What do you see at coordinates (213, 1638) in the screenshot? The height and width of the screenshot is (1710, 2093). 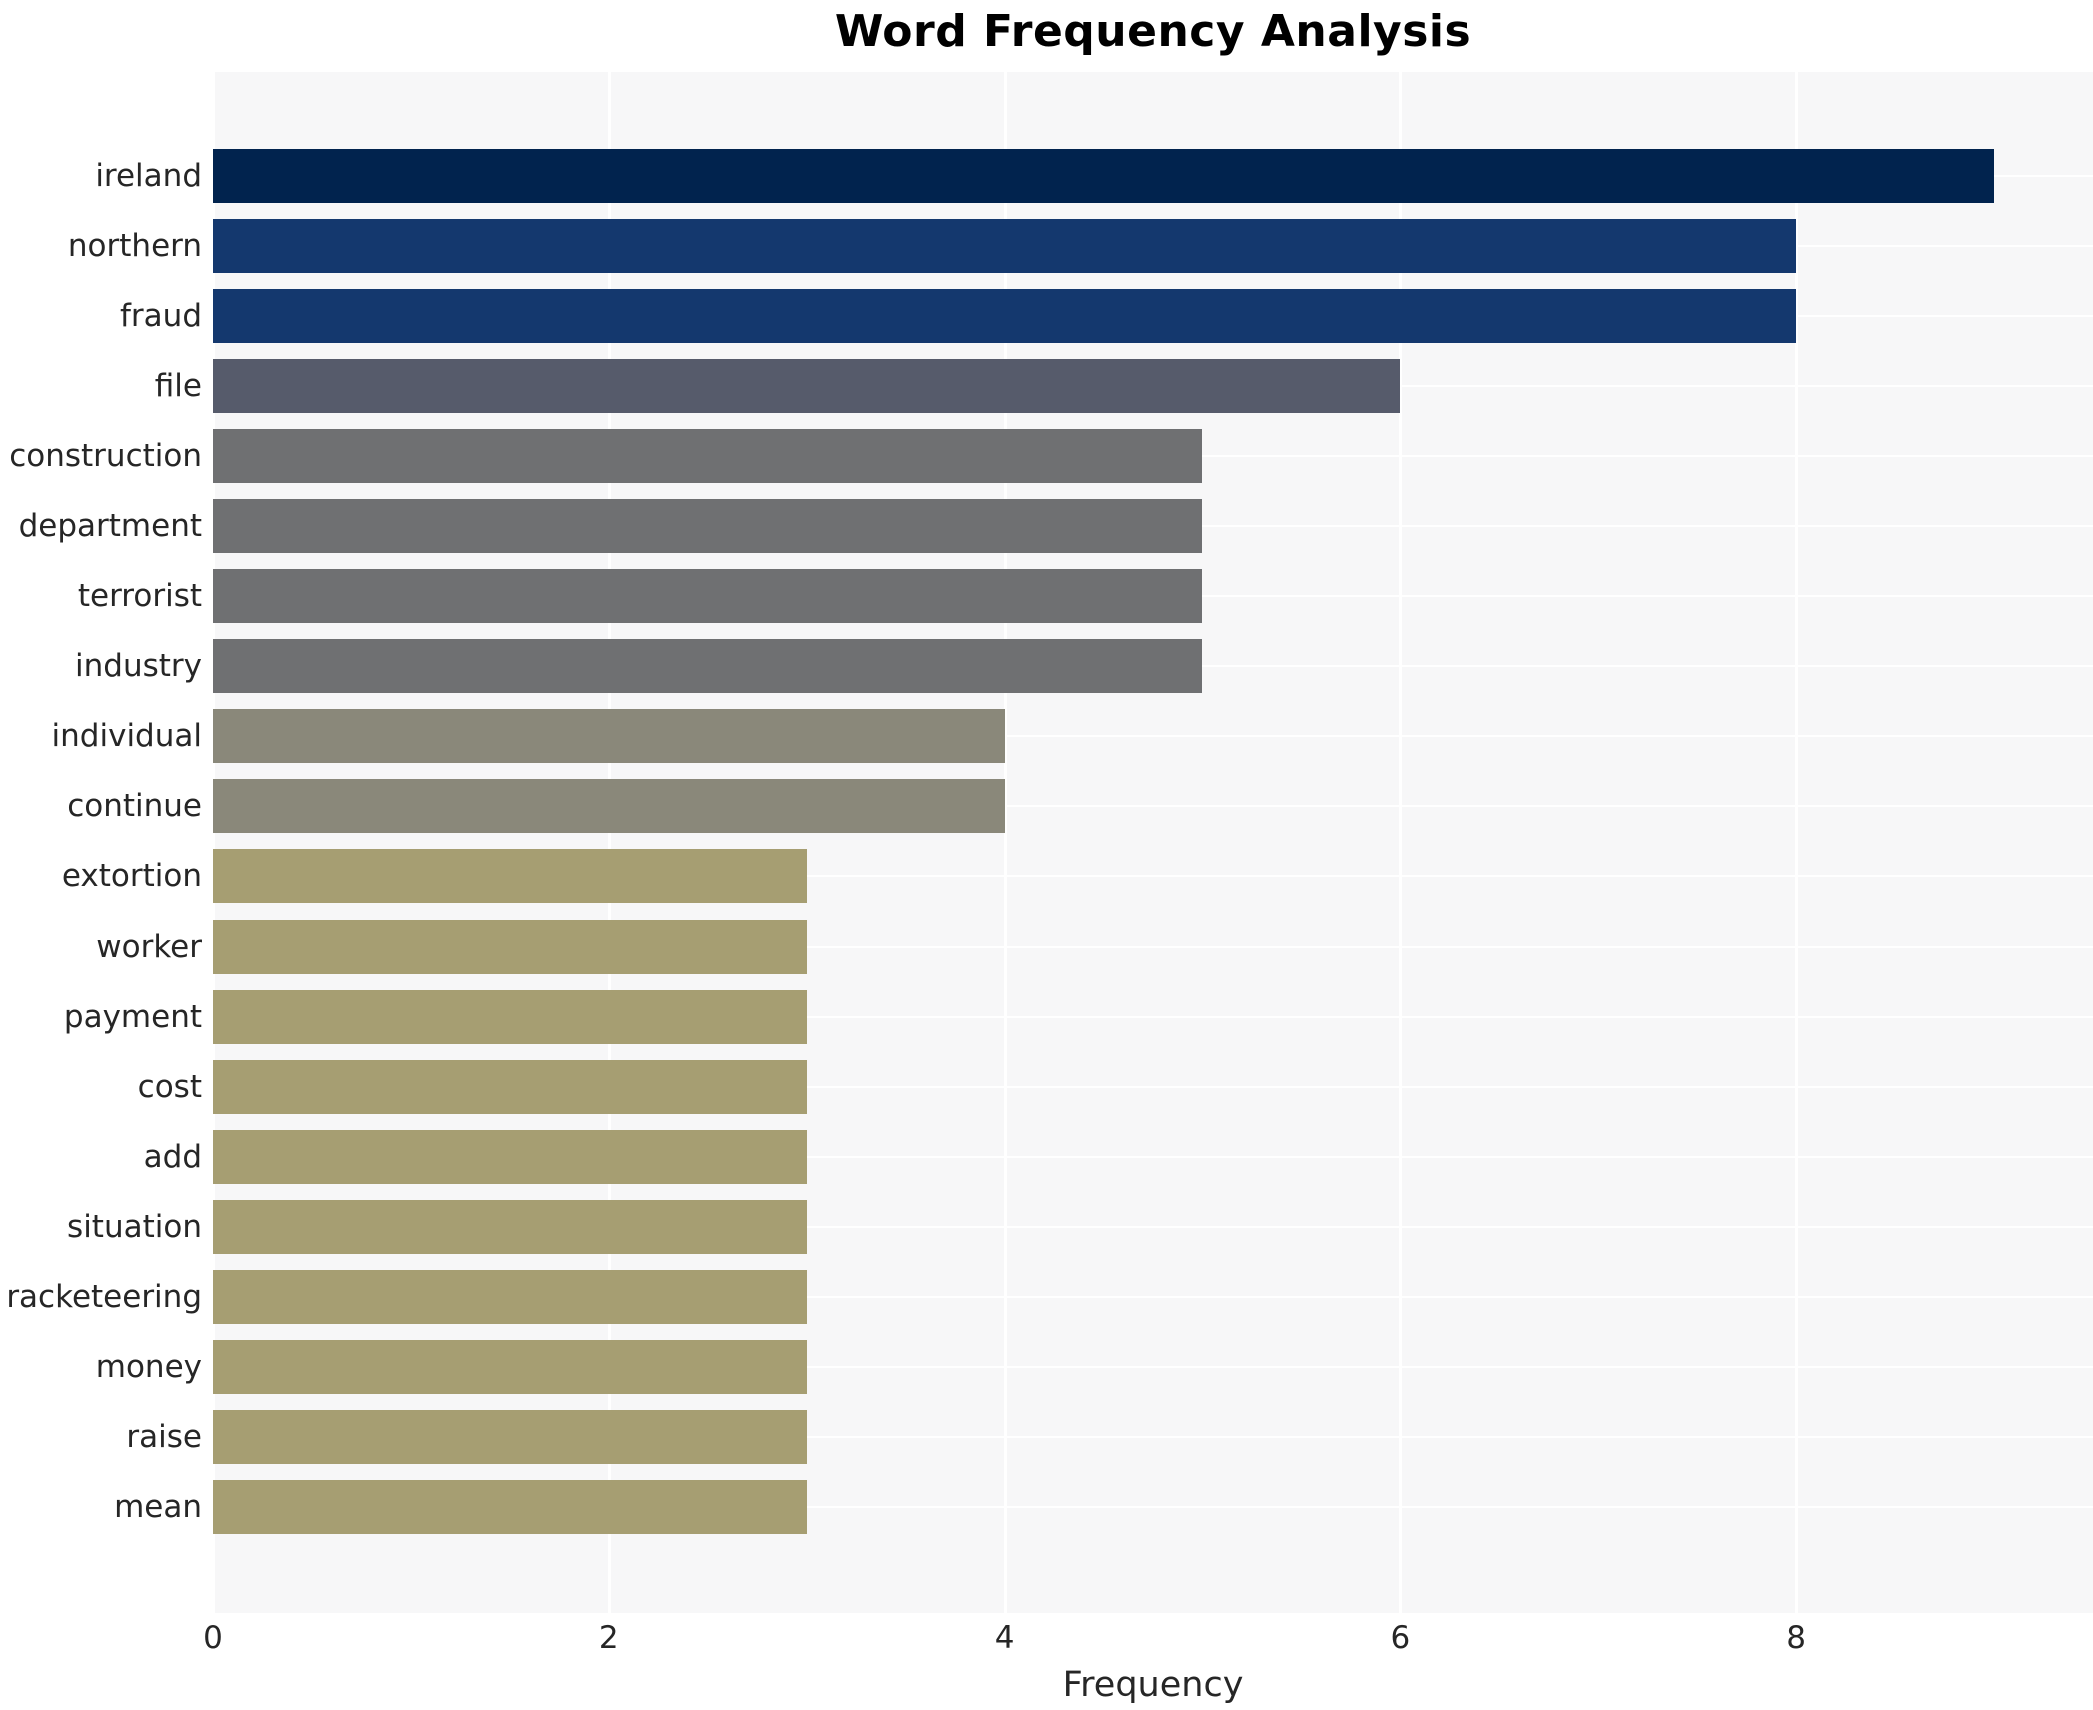 I see `x-tick-0: 0` at bounding box center [213, 1638].